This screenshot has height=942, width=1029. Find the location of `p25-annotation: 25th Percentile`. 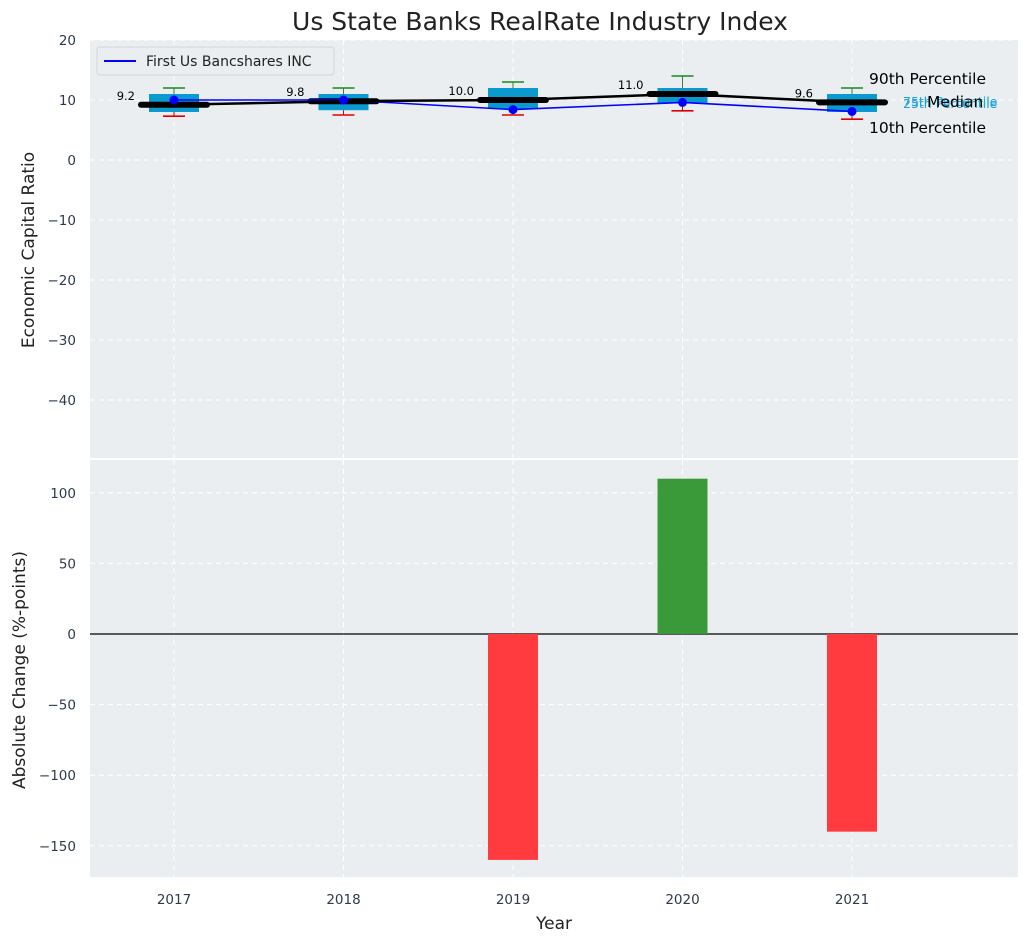

p25-annotation: 25th Percentile is located at coordinates (950, 103).